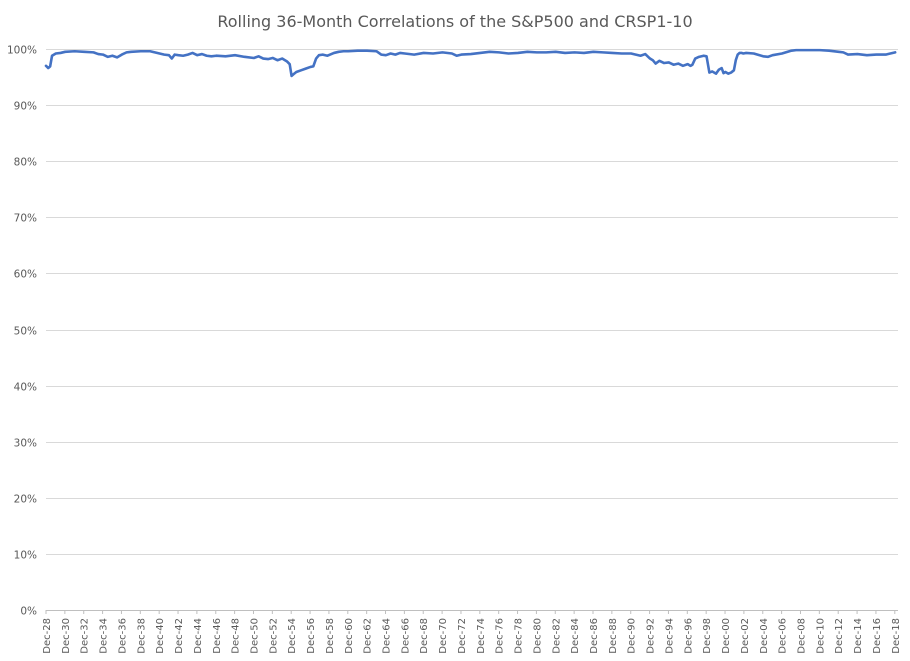 This screenshot has height=661, width=910. I want to click on x-tick-label: Dec-78, so click(519, 636).